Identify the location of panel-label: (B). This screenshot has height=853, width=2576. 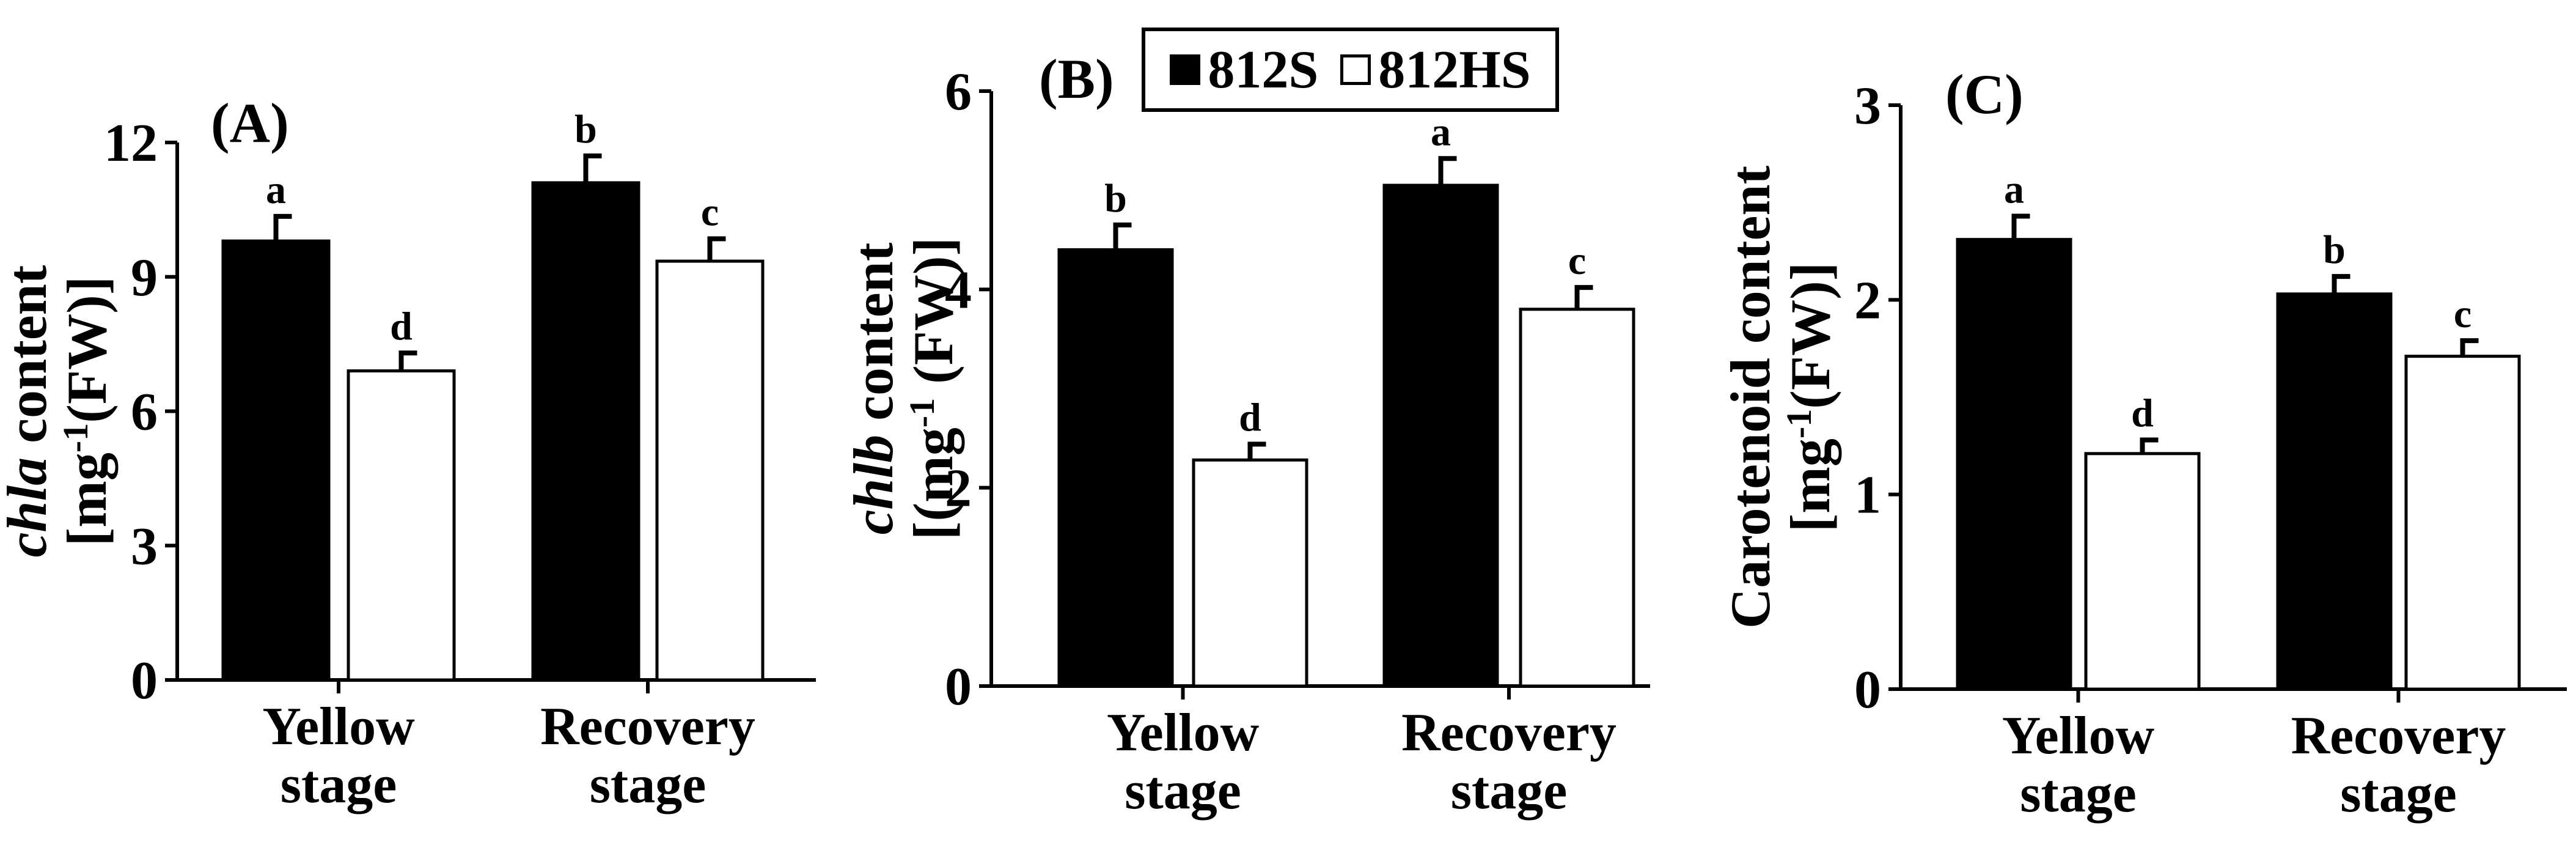
(1076, 79).